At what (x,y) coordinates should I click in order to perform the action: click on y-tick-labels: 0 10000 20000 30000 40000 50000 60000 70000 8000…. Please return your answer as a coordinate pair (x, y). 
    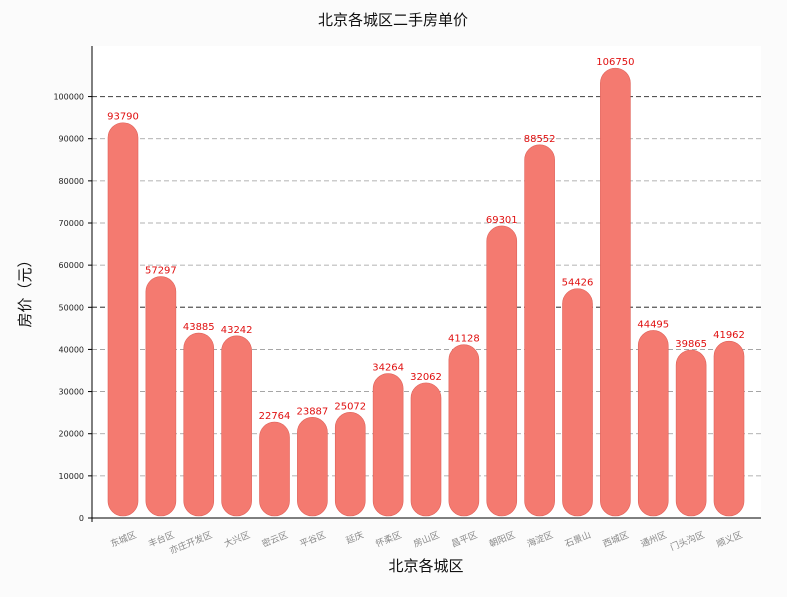
    Looking at the image, I should click on (68, 308).